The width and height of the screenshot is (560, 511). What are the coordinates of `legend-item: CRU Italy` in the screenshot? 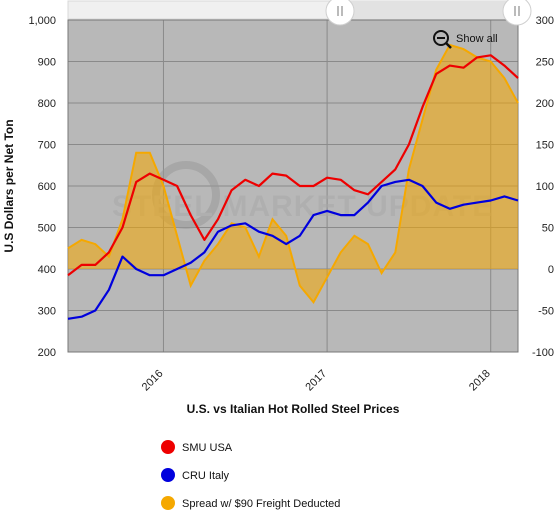 It's located at (195, 475).